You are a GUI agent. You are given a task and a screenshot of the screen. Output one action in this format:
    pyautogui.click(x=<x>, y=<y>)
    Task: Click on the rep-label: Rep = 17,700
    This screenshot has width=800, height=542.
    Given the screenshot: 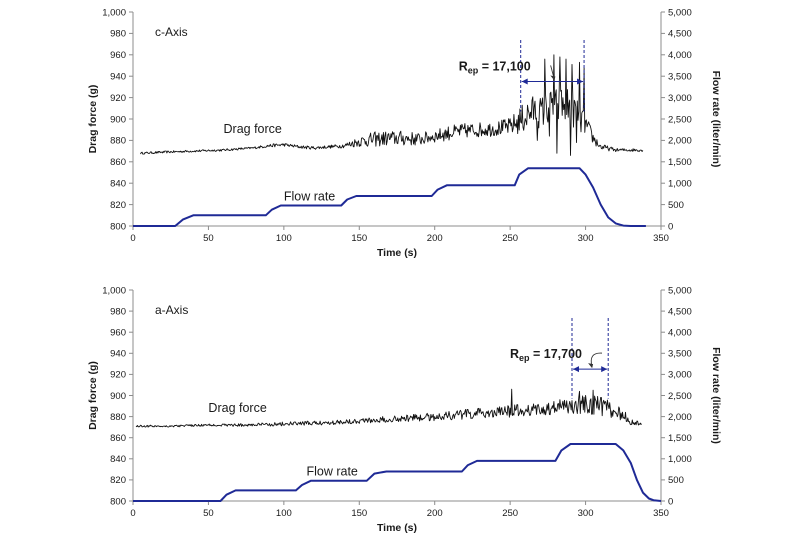 What is the action you would take?
    pyautogui.click(x=546, y=355)
    